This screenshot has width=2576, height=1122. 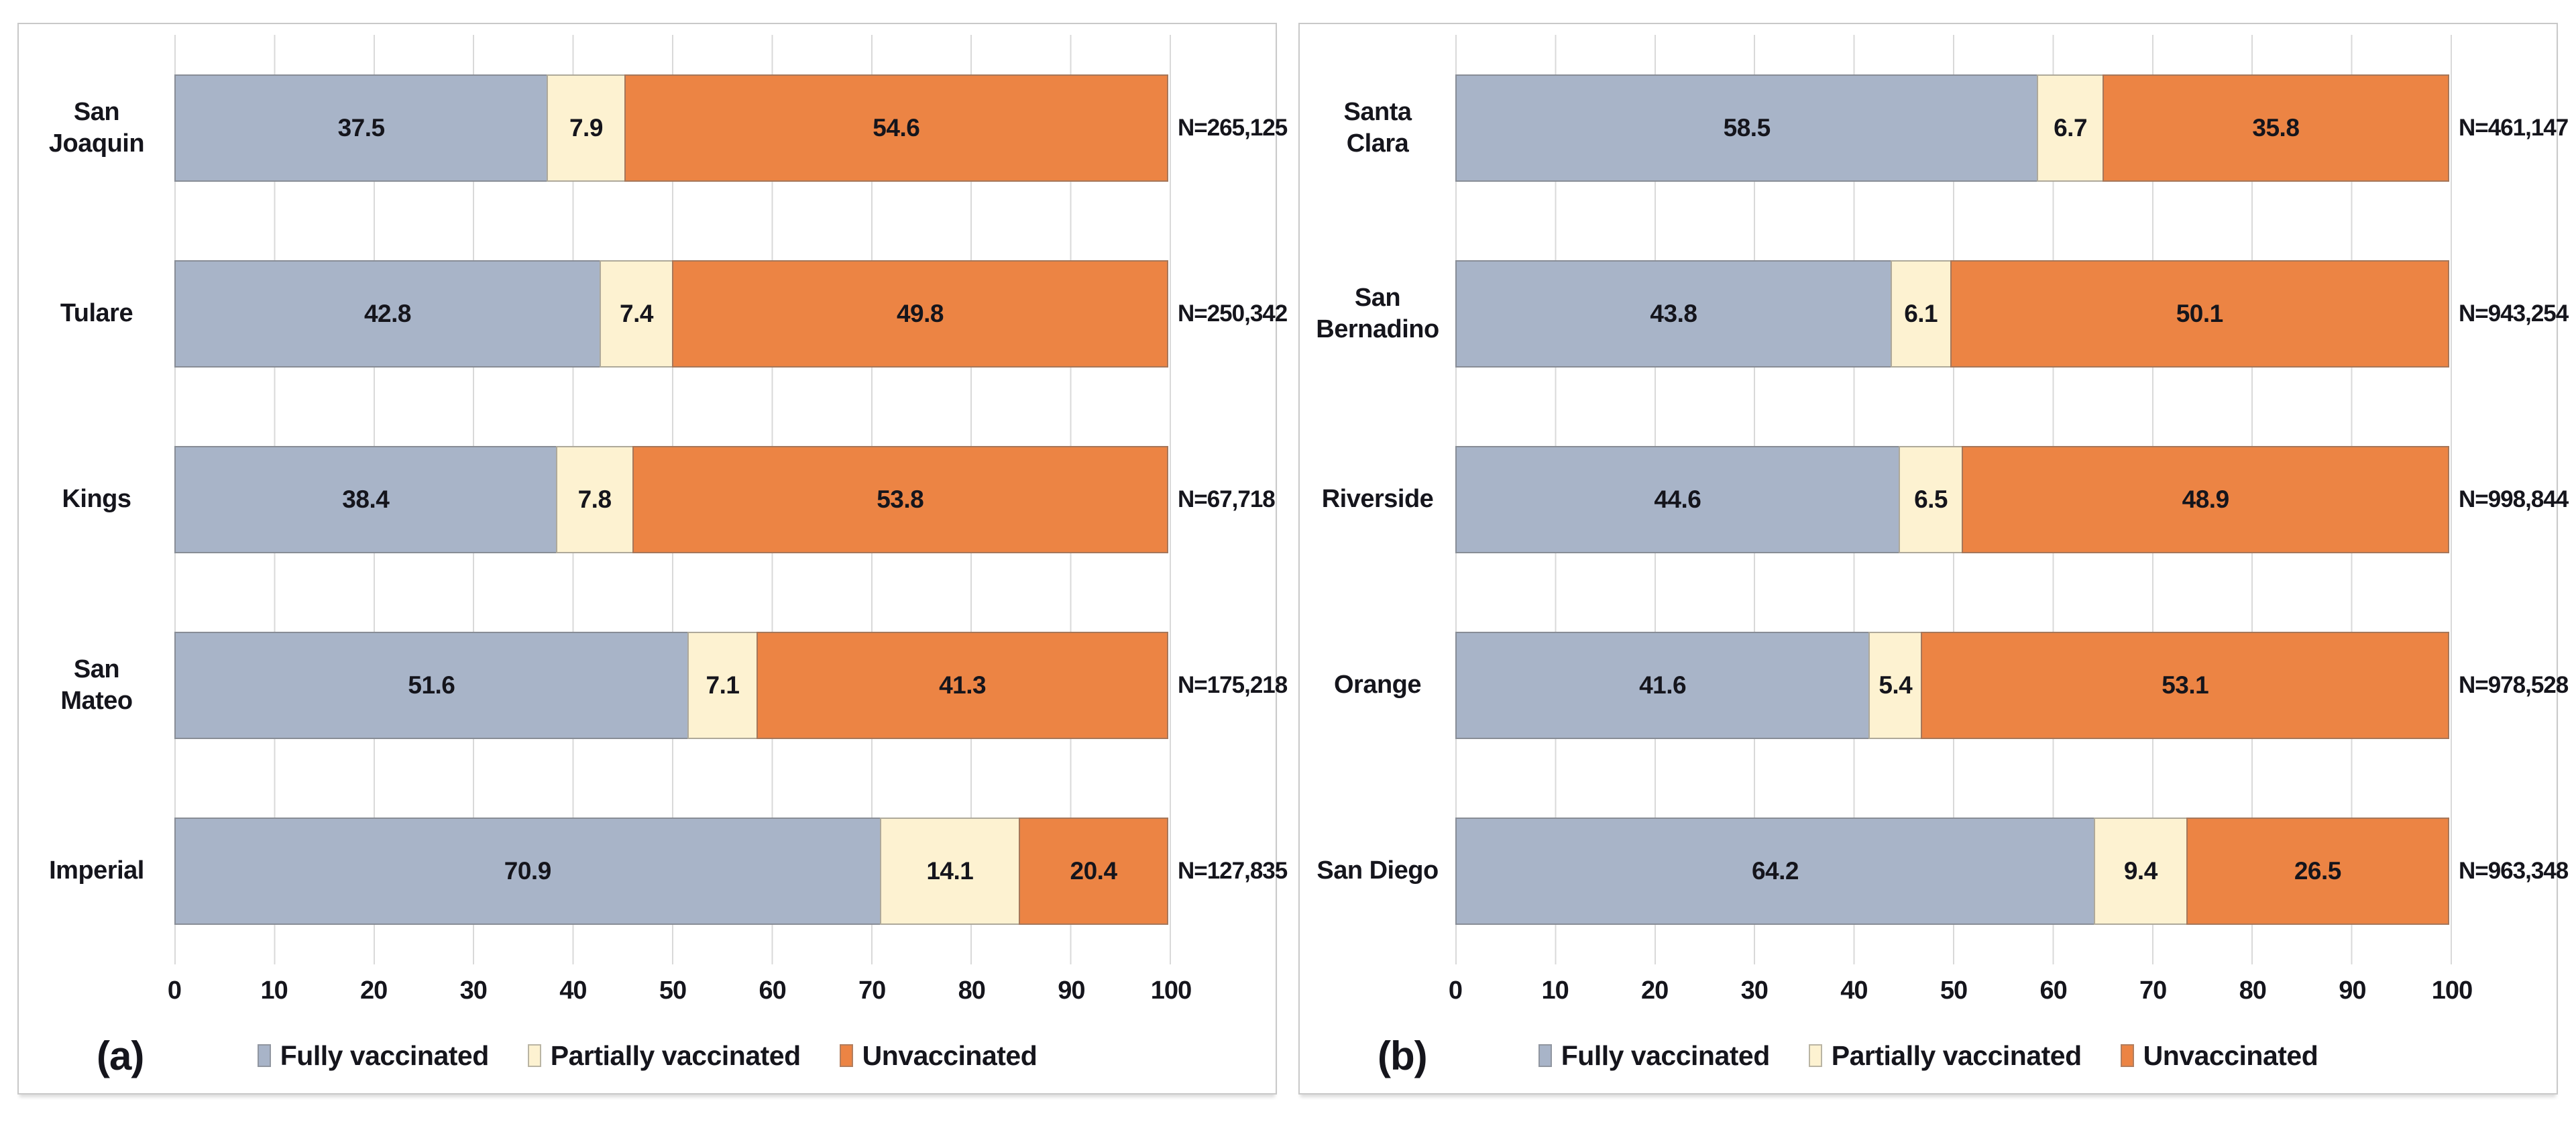 I want to click on bar-segment-fully-vaccinated: 37.5, so click(x=361, y=128).